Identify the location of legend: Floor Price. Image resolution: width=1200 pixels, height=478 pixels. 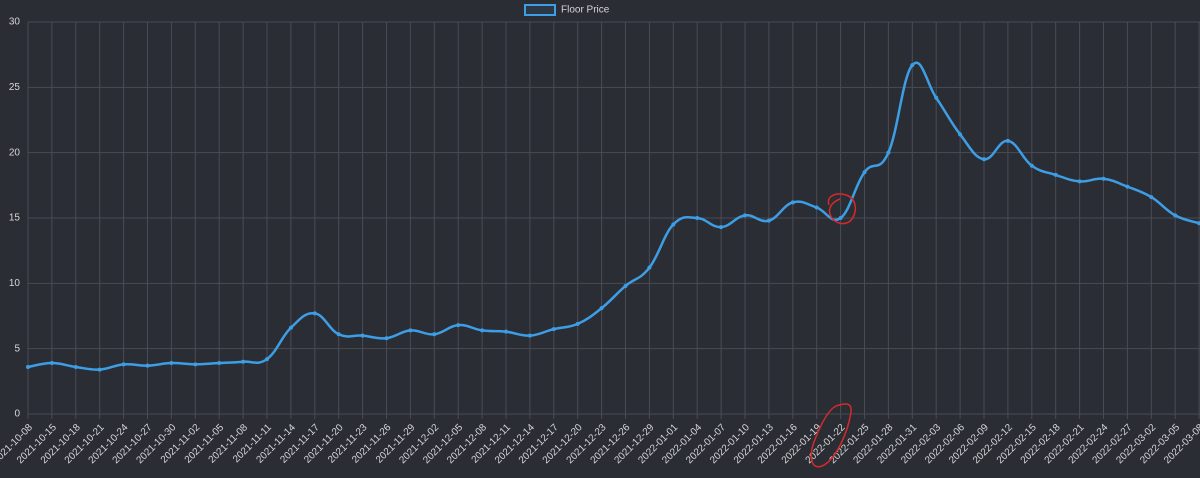
(567, 10).